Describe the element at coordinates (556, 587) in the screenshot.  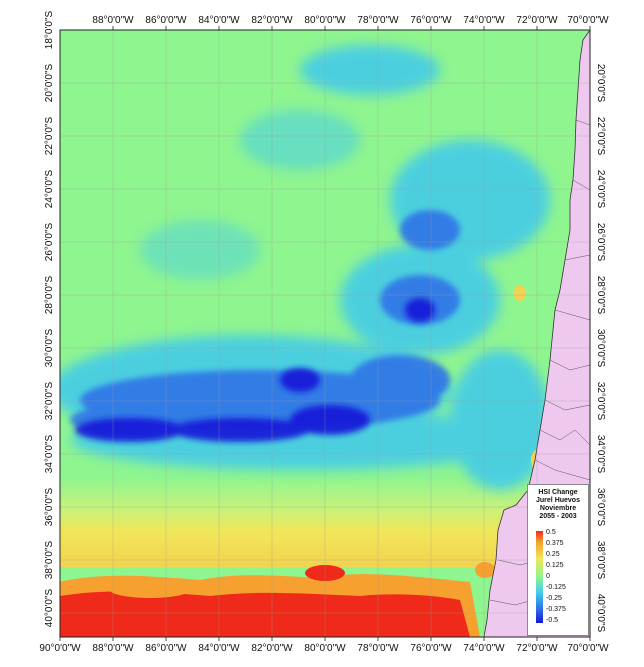
I see `legend-value-label: -0.125` at that location.